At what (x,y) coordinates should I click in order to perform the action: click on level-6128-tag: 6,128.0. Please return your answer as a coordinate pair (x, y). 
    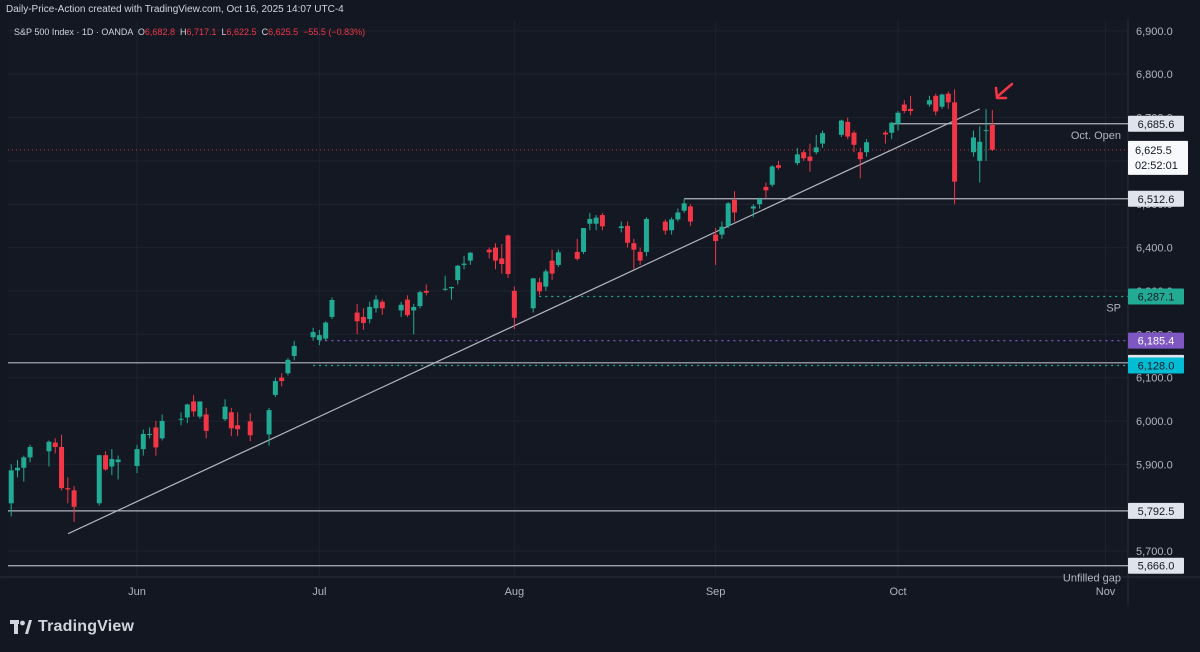
    Looking at the image, I should click on (1156, 366).